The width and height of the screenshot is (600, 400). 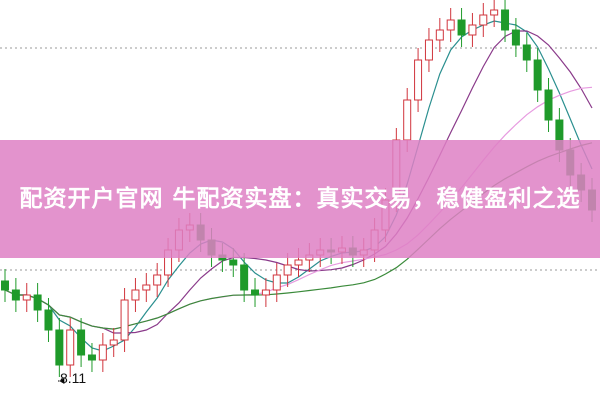 I want to click on banner-title: 配资开户官网 牛配资实盘：真实交易，稳健盈利之选, so click(x=300, y=199).